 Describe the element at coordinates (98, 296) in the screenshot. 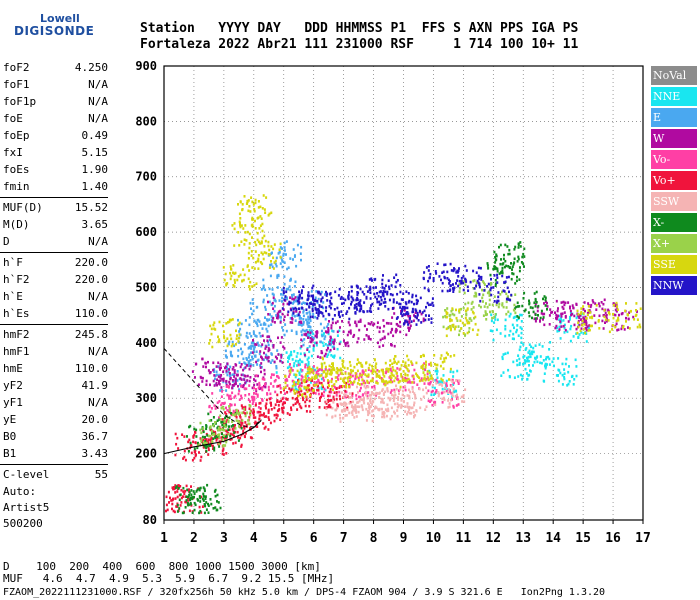

I see `param-value: N/A` at that location.